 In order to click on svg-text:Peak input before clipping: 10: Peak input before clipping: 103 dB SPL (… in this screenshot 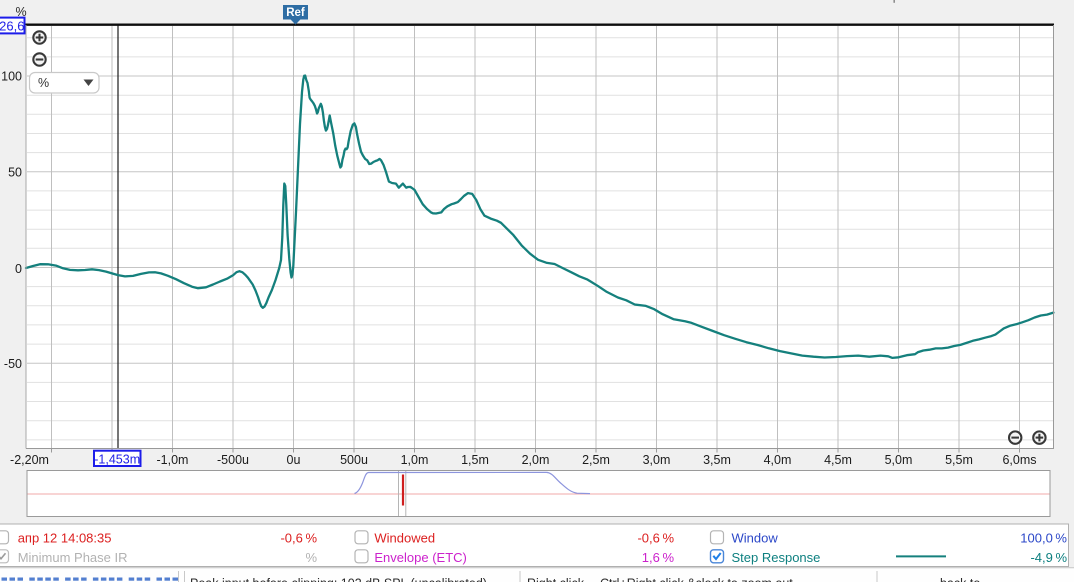, I will do `click(338, 579)`.